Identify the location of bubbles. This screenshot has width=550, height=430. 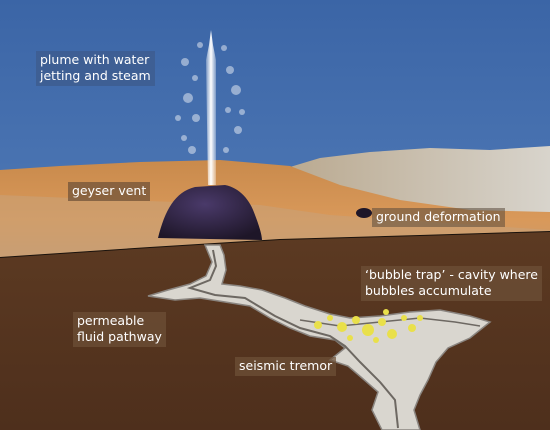
(368, 326).